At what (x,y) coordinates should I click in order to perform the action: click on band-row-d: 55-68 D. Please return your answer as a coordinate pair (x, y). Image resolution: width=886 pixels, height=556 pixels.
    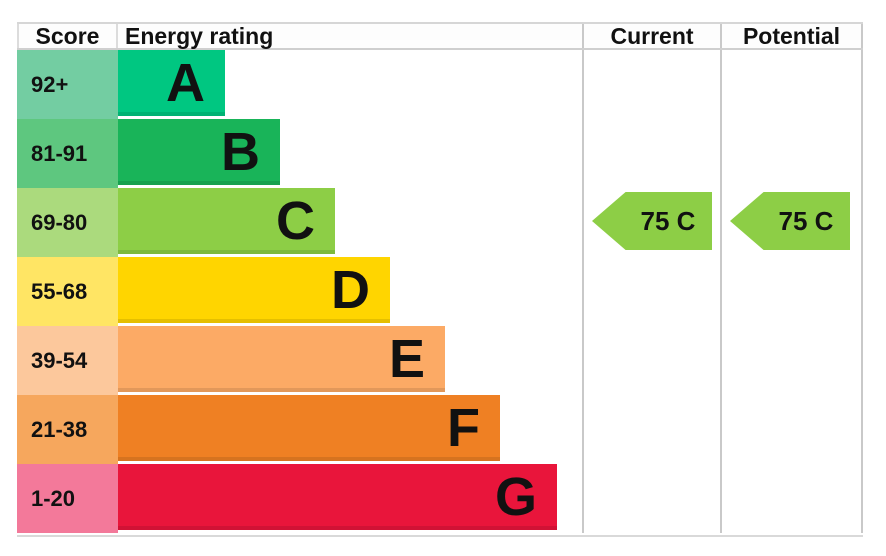
    Looking at the image, I should click on (440, 291).